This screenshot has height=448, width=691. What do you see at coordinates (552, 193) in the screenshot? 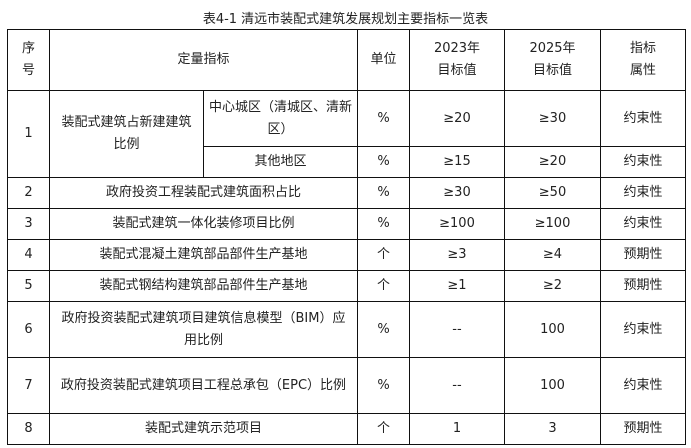
I see `row-2025: ≥50` at bounding box center [552, 193].